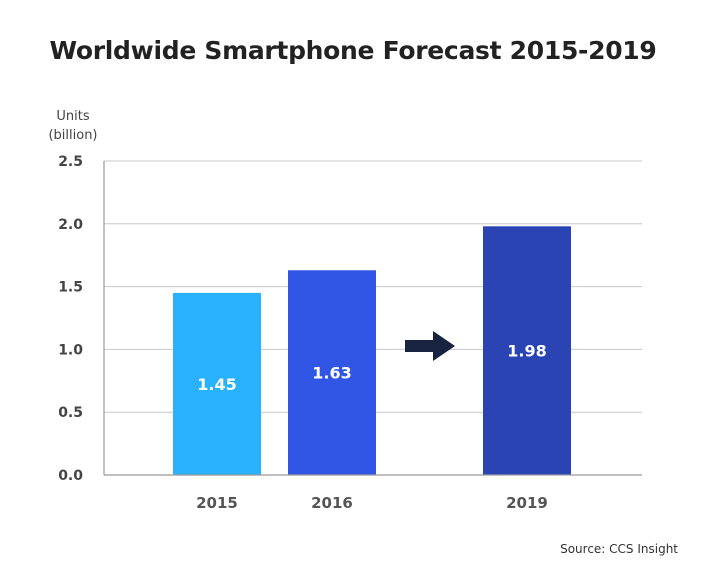 The image size is (706, 580). I want to click on x-tick-label-2015: 2015, so click(217, 503).